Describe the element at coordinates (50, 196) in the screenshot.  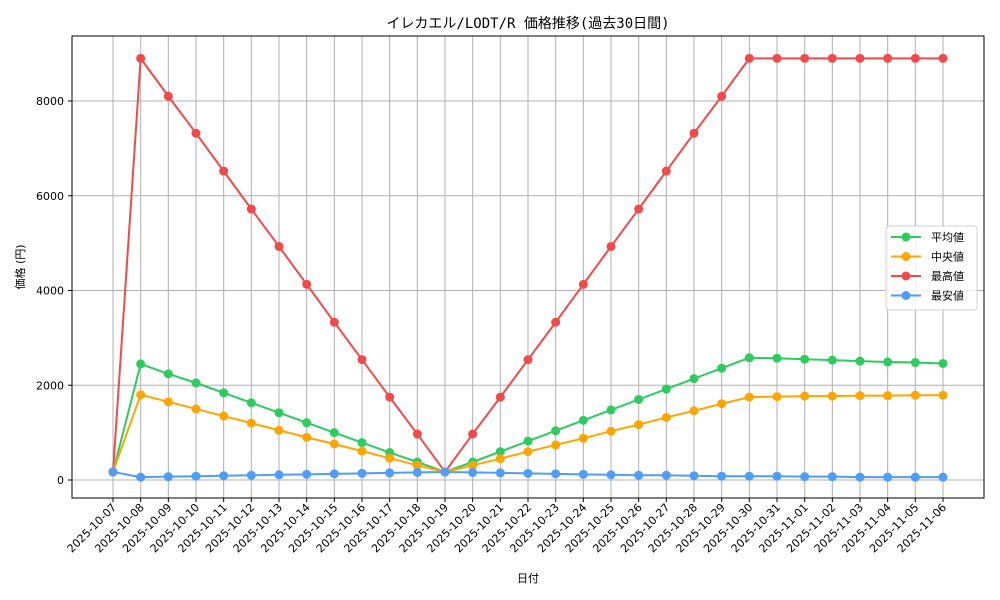
I see `y-tick-label: 6000` at that location.